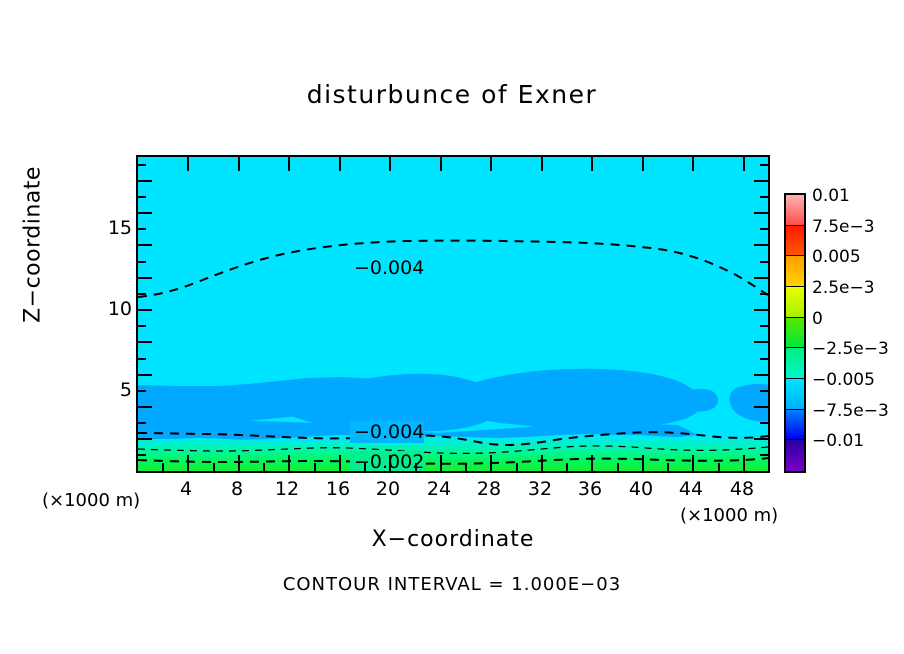 This screenshot has width=904, height=654. I want to click on x-tick-label: 32, so click(540, 489).